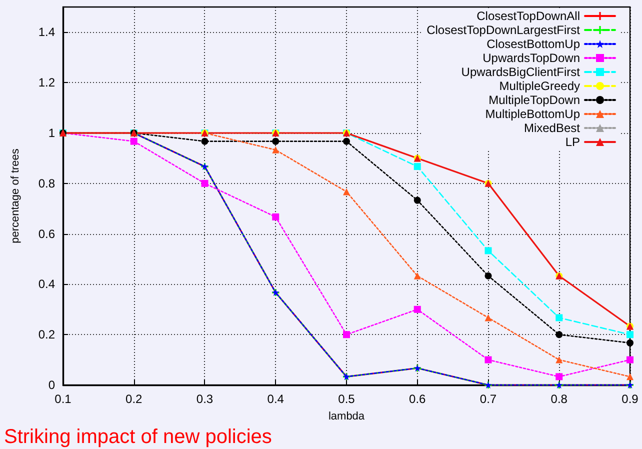 This screenshot has height=449, width=642. What do you see at coordinates (47, 233) in the screenshot?
I see `y-tick-label: 0.6` at bounding box center [47, 233].